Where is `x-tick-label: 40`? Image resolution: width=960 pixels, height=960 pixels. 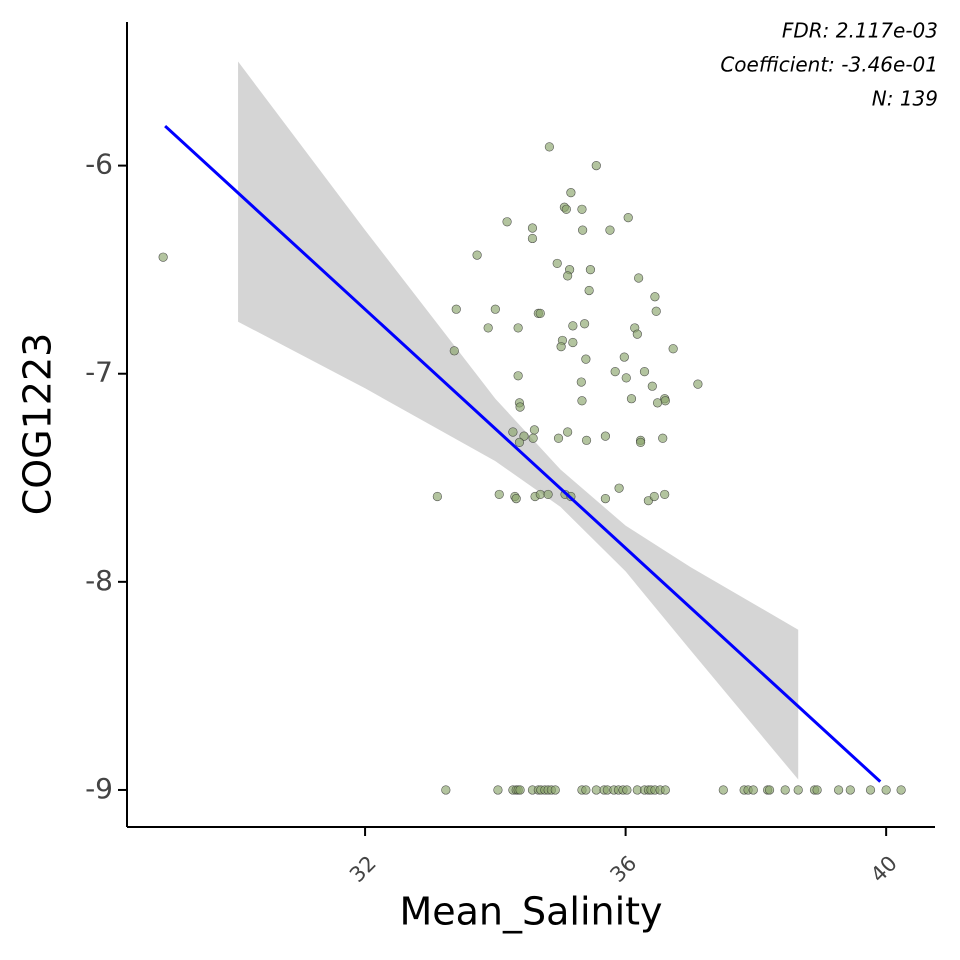 x-tick-label: 40 is located at coordinates (884, 869).